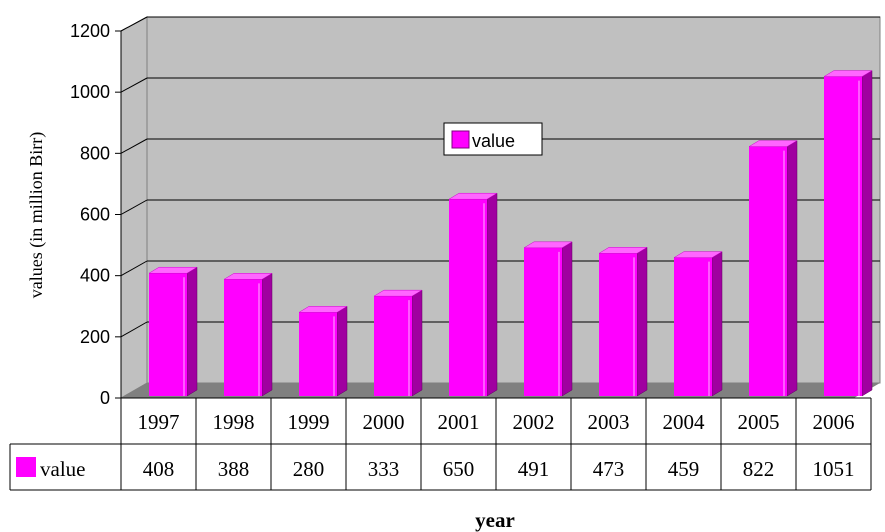 The image size is (885, 532). What do you see at coordinates (609, 422) in the screenshot?
I see `x-category-label: 2003` at bounding box center [609, 422].